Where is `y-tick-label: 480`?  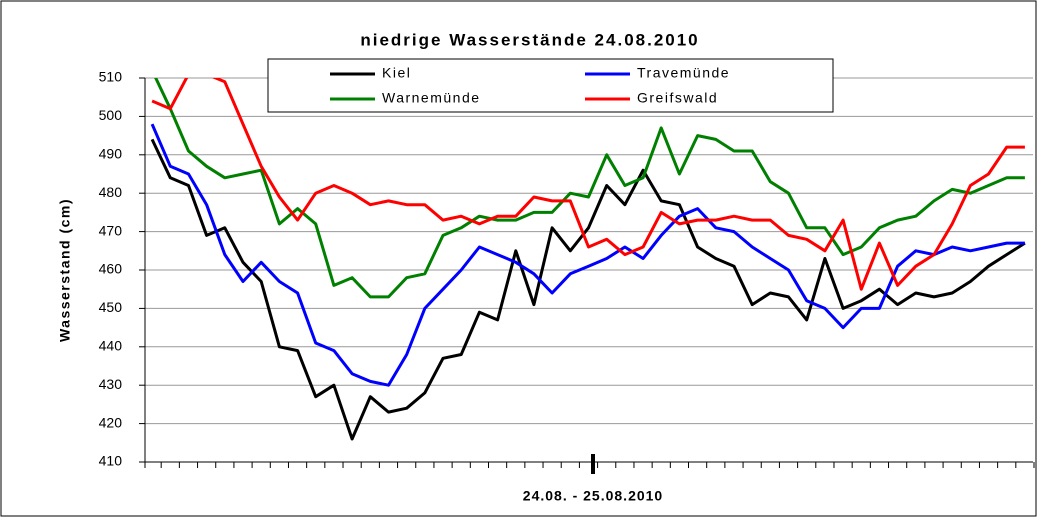 y-tick-label: 480 is located at coordinates (111, 192).